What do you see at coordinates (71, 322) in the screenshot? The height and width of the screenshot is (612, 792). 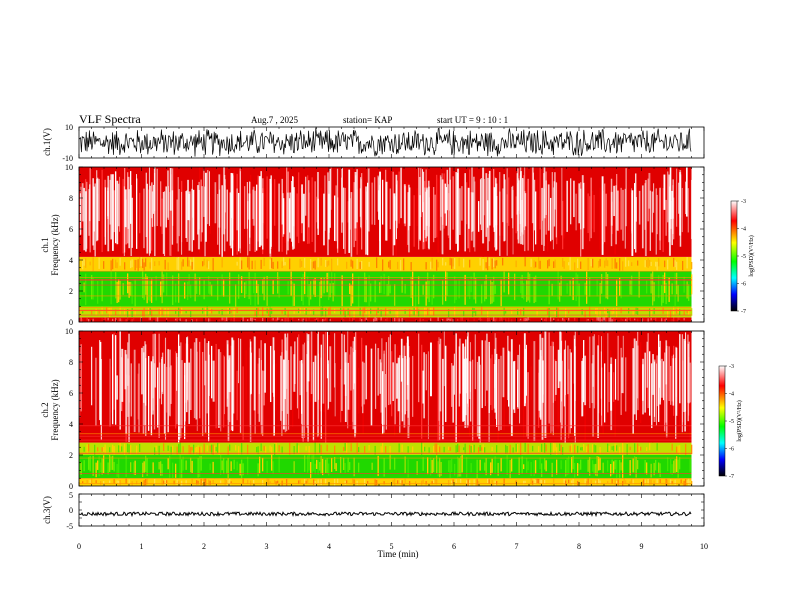 I see `y-tick-label: 0` at bounding box center [71, 322].